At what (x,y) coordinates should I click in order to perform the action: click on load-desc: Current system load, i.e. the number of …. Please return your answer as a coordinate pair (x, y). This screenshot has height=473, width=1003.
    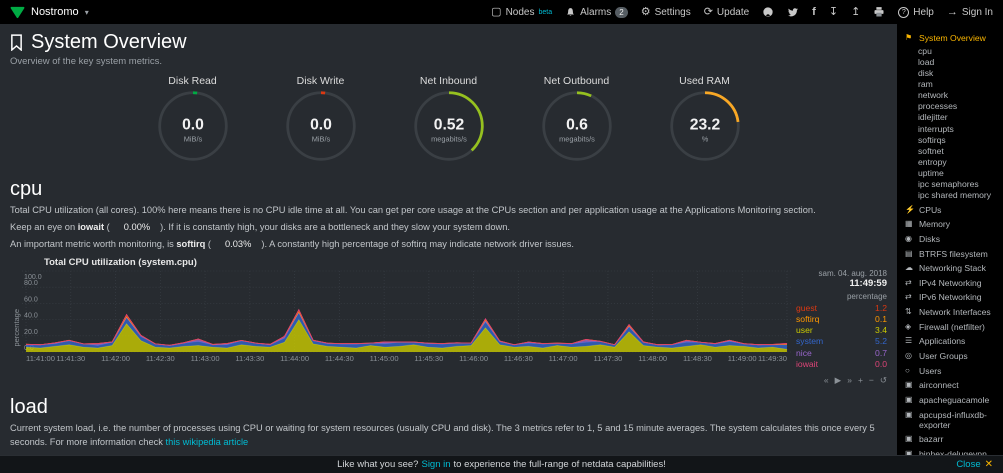
    Looking at the image, I should click on (442, 434).